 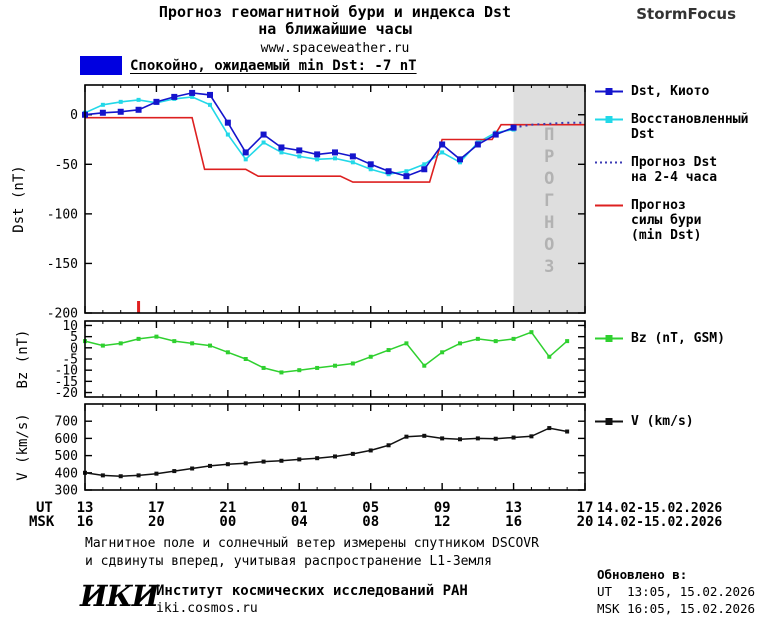 What do you see at coordinates (66, 422) in the screenshot?
I see `svg-text: 700` at bounding box center [66, 422].